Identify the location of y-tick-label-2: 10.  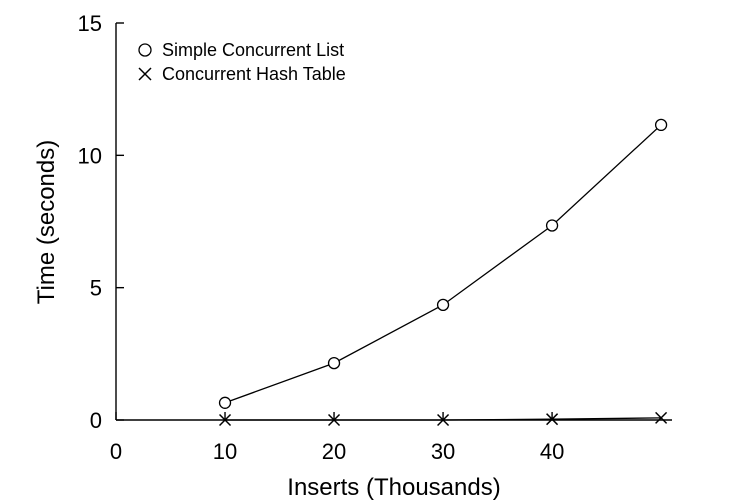
(90, 155).